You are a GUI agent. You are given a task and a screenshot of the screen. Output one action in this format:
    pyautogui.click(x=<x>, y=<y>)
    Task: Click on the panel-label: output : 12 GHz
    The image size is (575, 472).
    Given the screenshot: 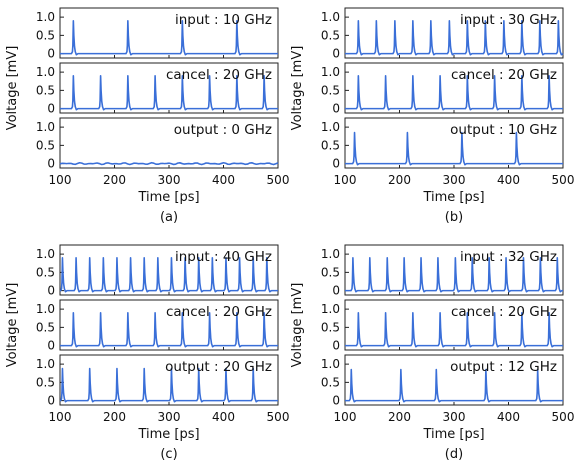 What is the action you would take?
    pyautogui.click(x=503, y=367)
    